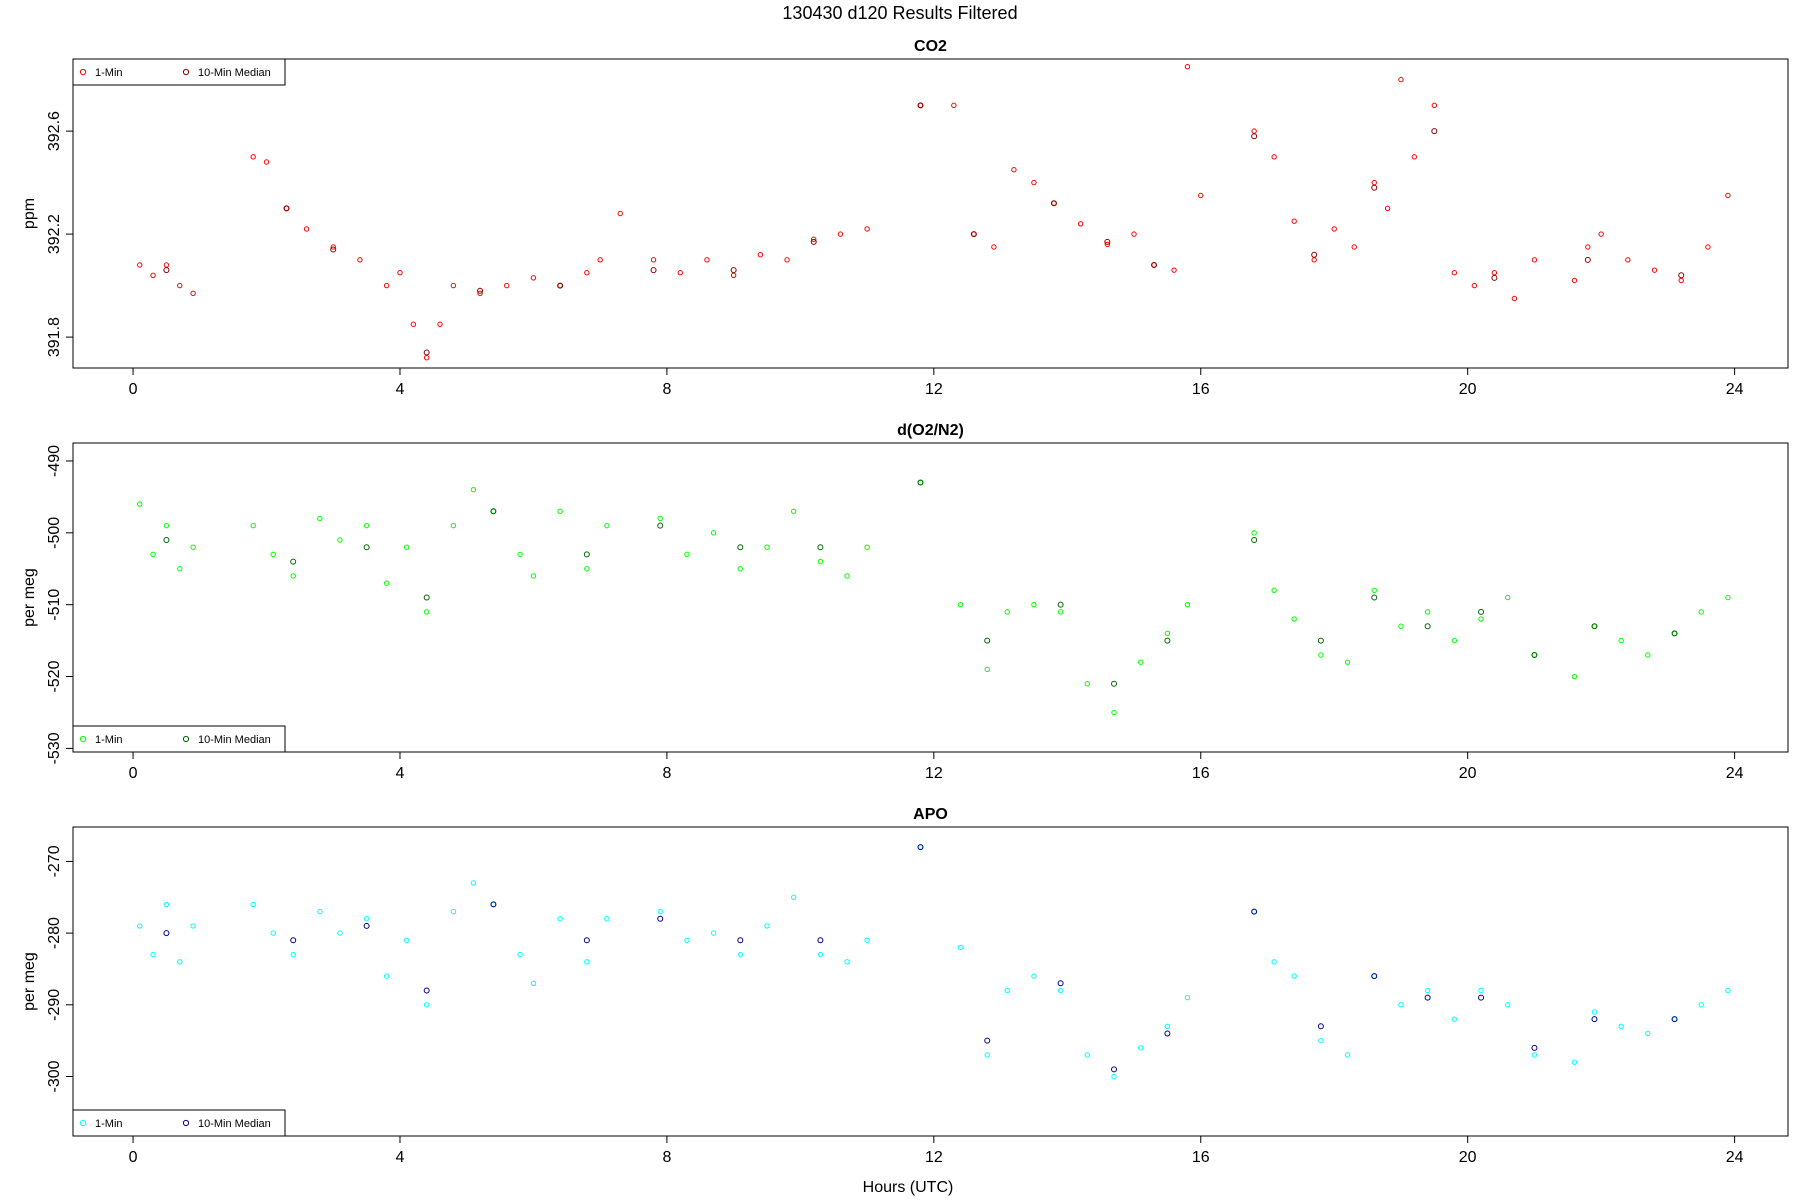 The image size is (1800, 1200). What do you see at coordinates (54, 861) in the screenshot?
I see `y-tick-label: -270` at bounding box center [54, 861].